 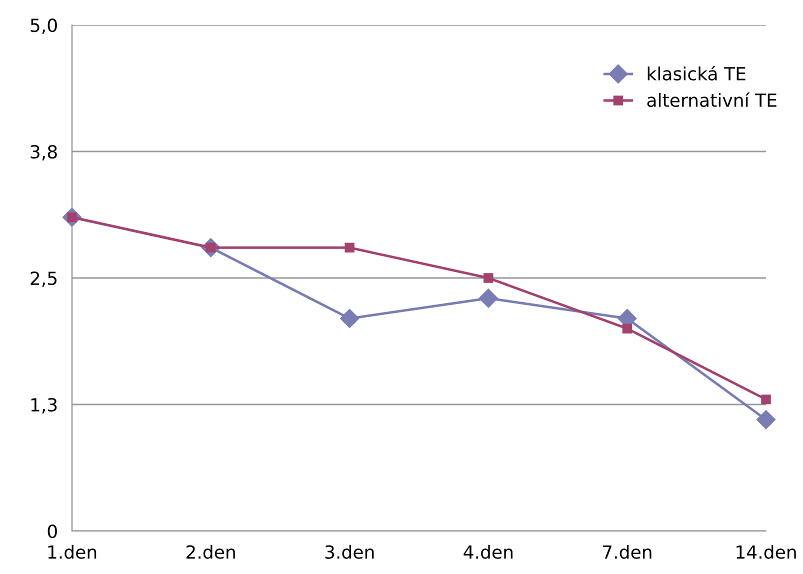 What do you see at coordinates (43, 26) in the screenshot?
I see `y-tick-label: 5,0` at bounding box center [43, 26].